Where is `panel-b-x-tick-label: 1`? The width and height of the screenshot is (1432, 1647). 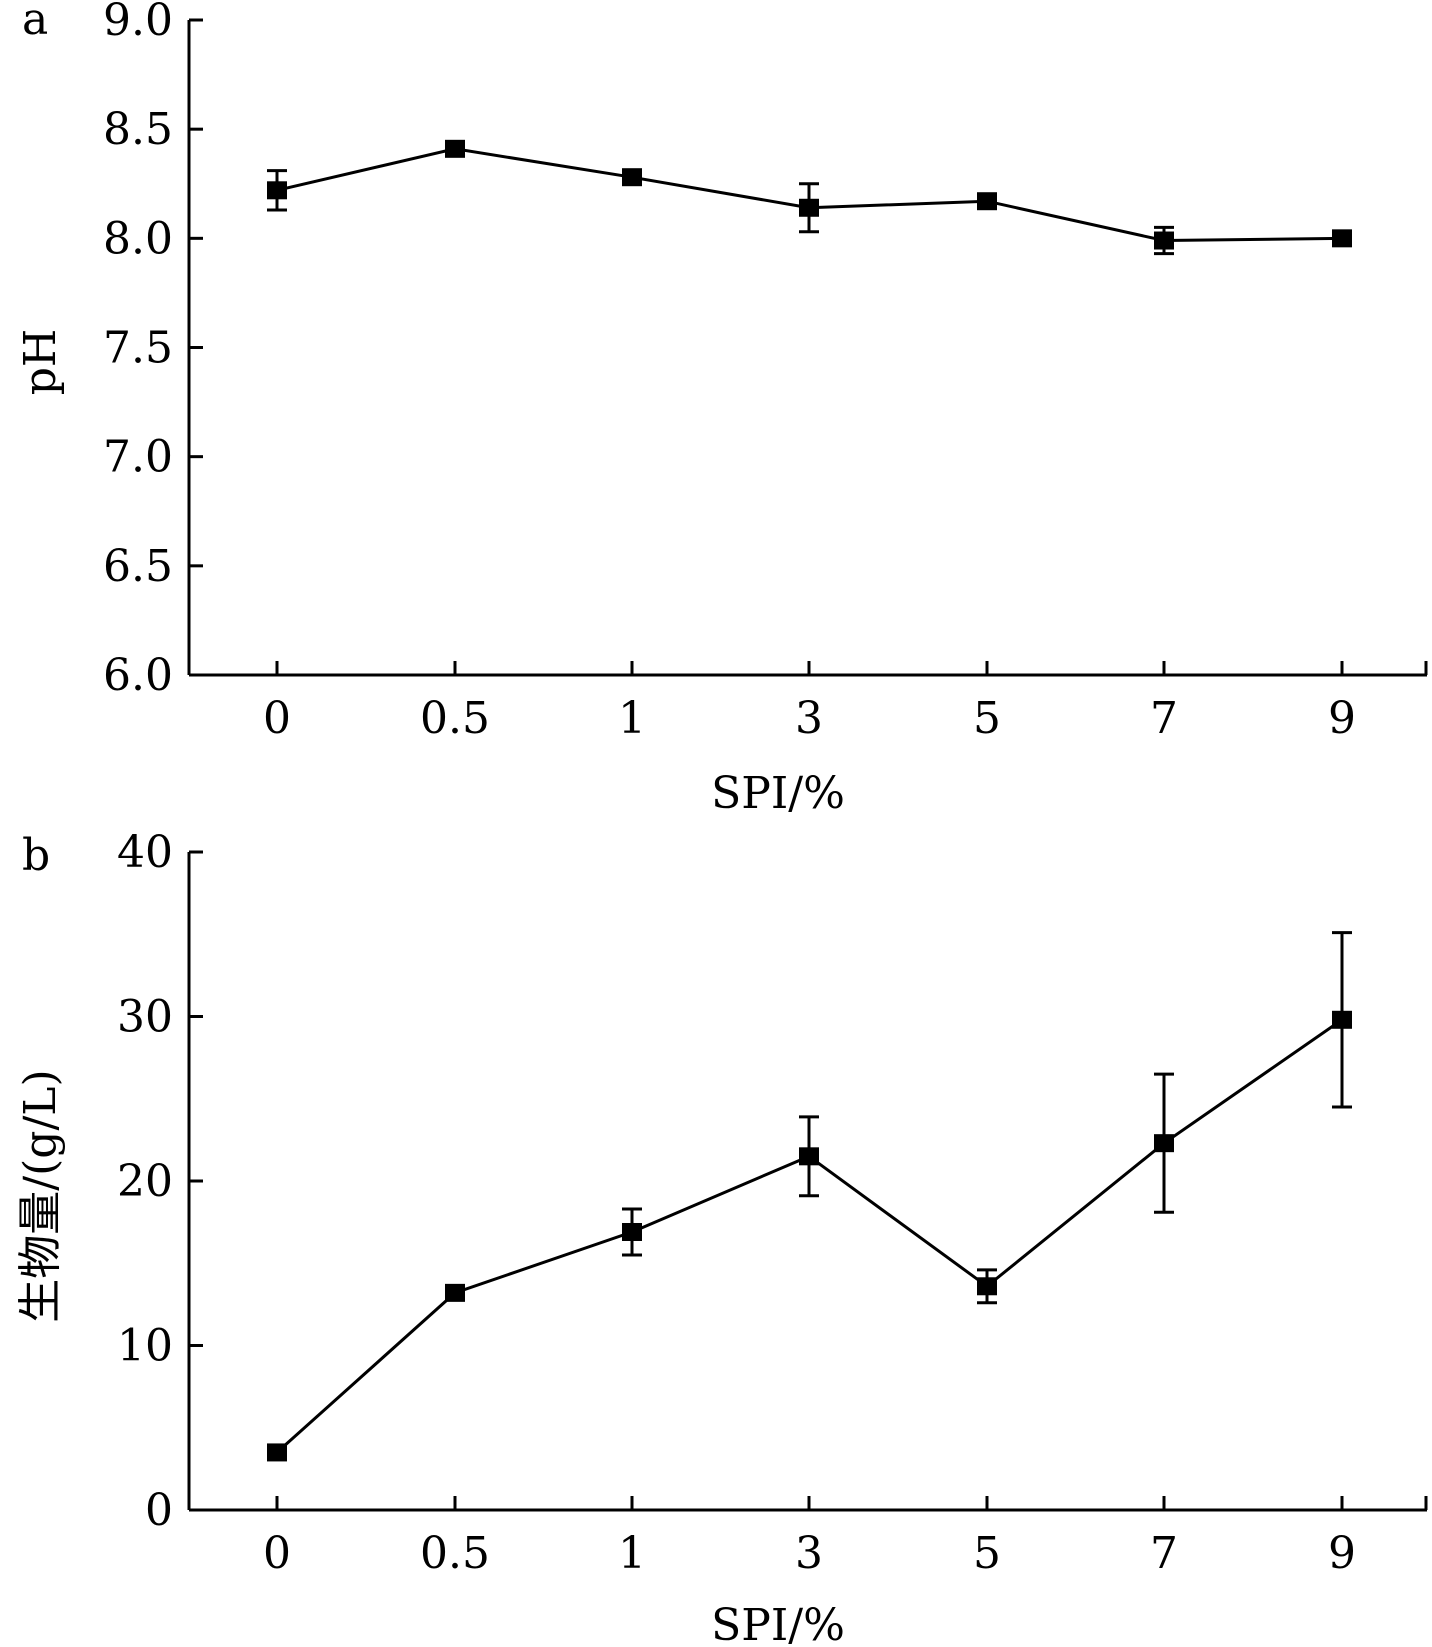 panel-b-x-tick-label: 1 is located at coordinates (632, 1553).